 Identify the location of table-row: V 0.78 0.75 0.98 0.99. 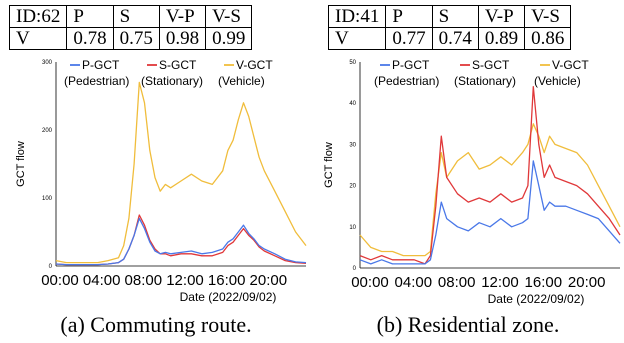
(130, 38).